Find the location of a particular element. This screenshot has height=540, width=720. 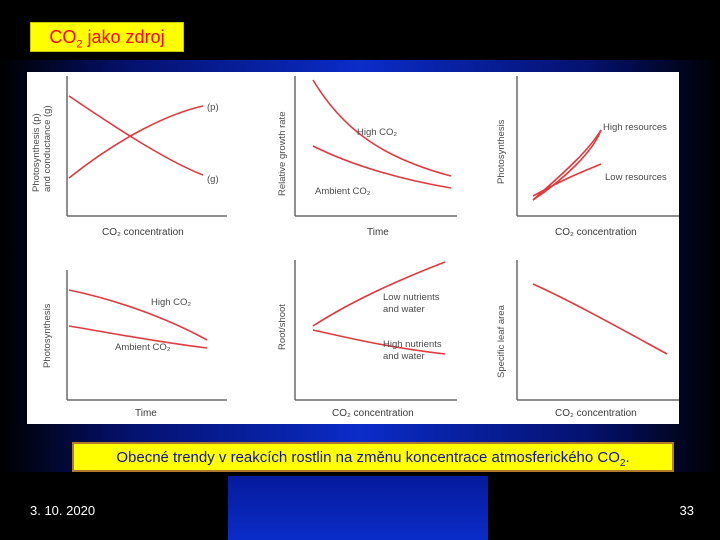

p4-xlabel: Time is located at coordinates (146, 413).